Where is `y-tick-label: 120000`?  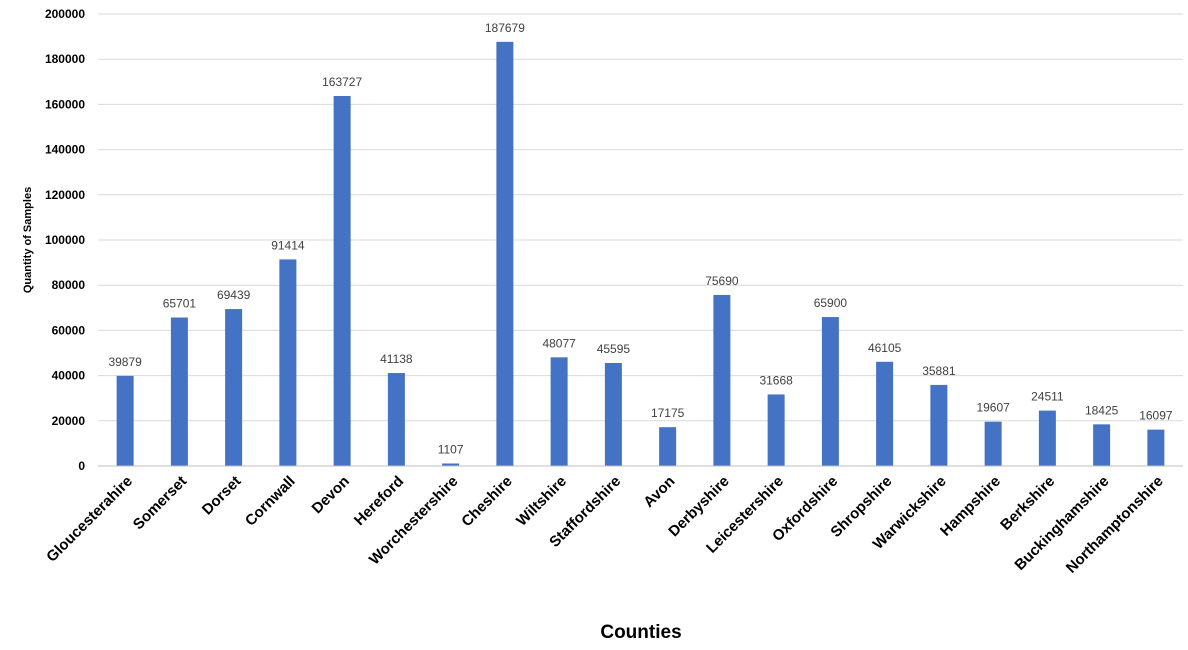 y-tick-label: 120000 is located at coordinates (65, 195).